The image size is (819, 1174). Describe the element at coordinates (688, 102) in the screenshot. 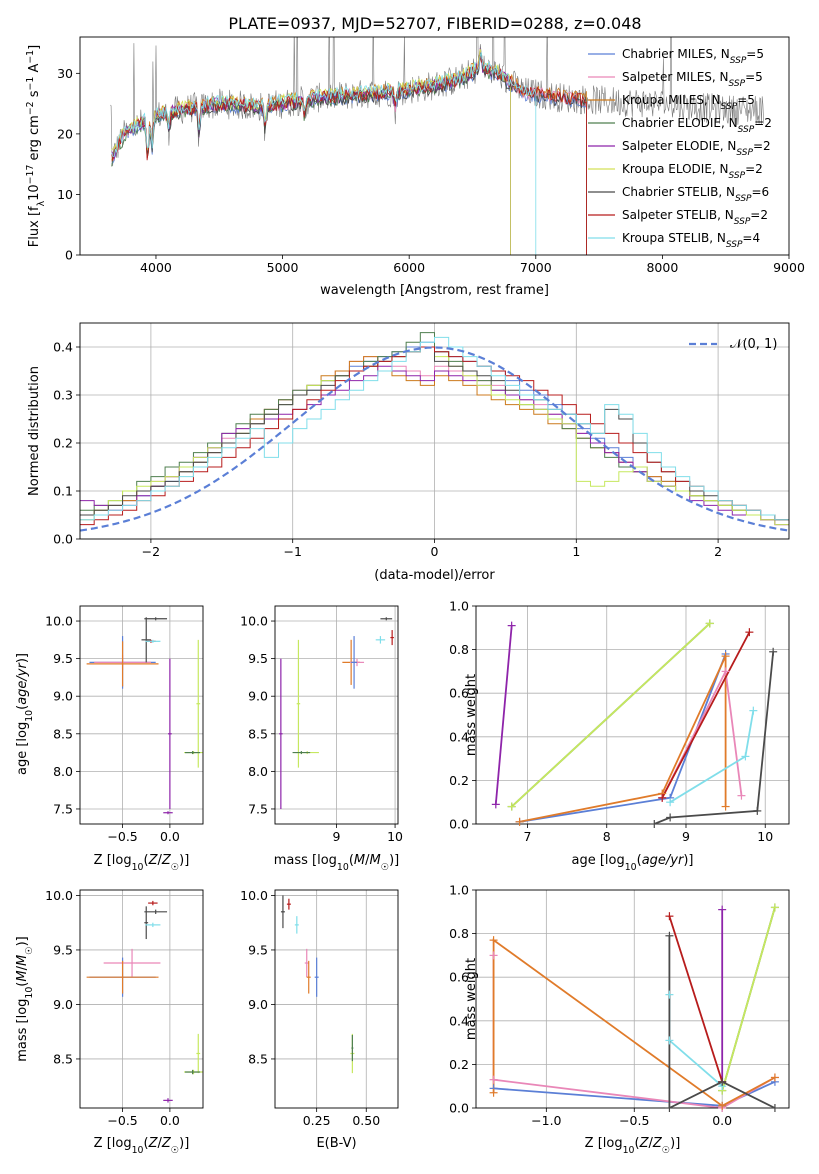

I see `legend-label: Kroupa MILES, NSSP=5` at that location.